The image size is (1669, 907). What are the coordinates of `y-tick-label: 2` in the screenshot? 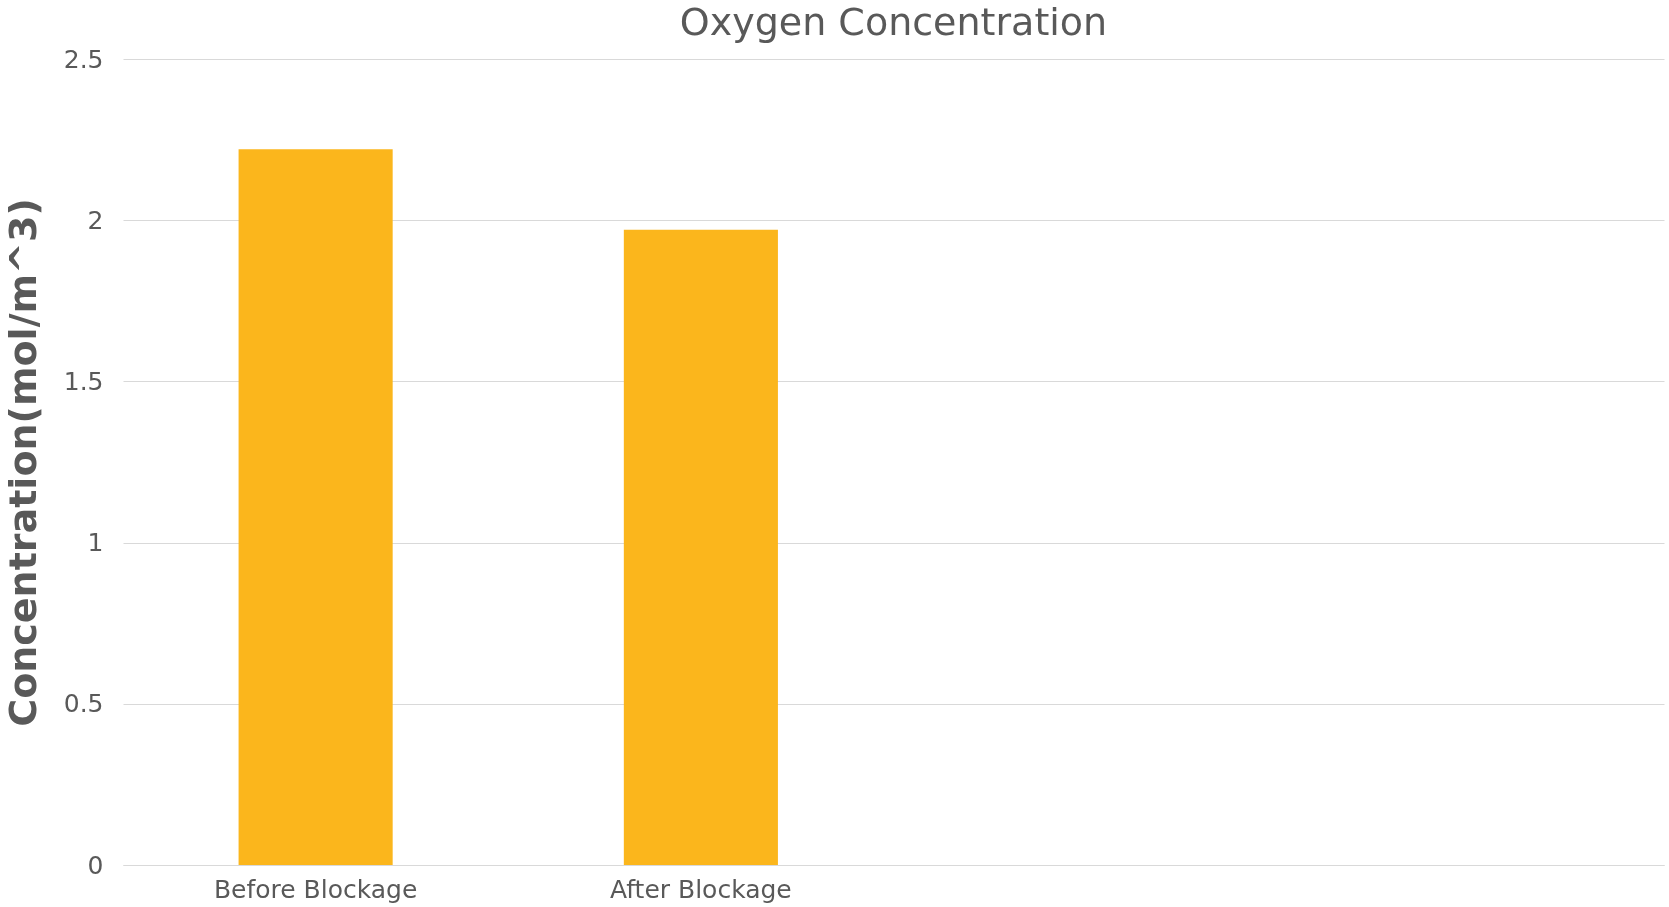 It's located at (95, 220).